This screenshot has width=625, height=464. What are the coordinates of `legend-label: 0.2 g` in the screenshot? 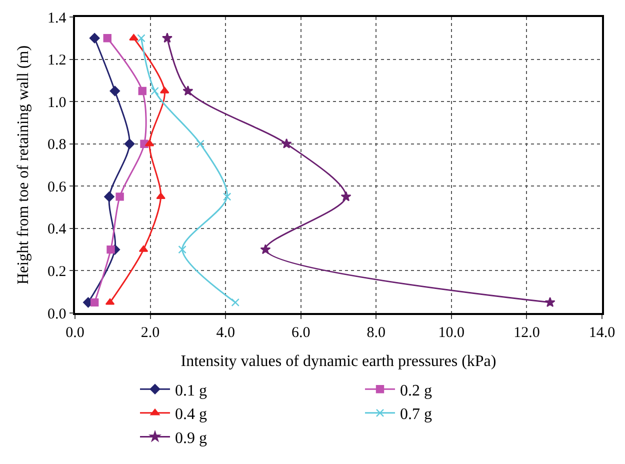 It's located at (416, 391).